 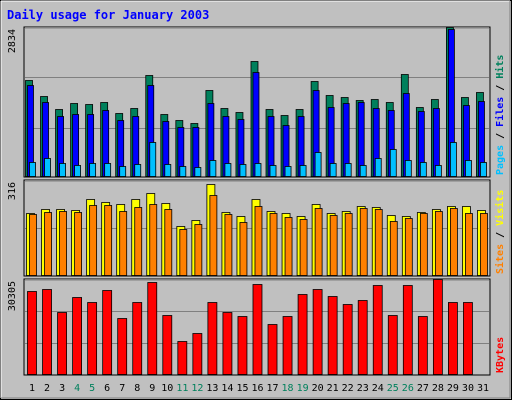 I want to click on visits-panel-legend: Sites / Visits, so click(x=500, y=232).